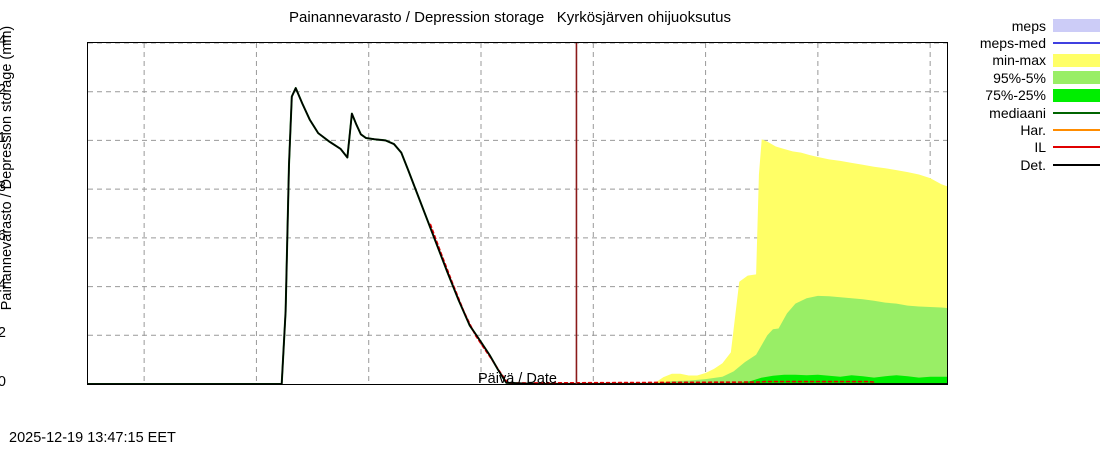 The height and width of the screenshot is (450, 1100). I want to click on legend-item-label: IL, so click(1040, 147).